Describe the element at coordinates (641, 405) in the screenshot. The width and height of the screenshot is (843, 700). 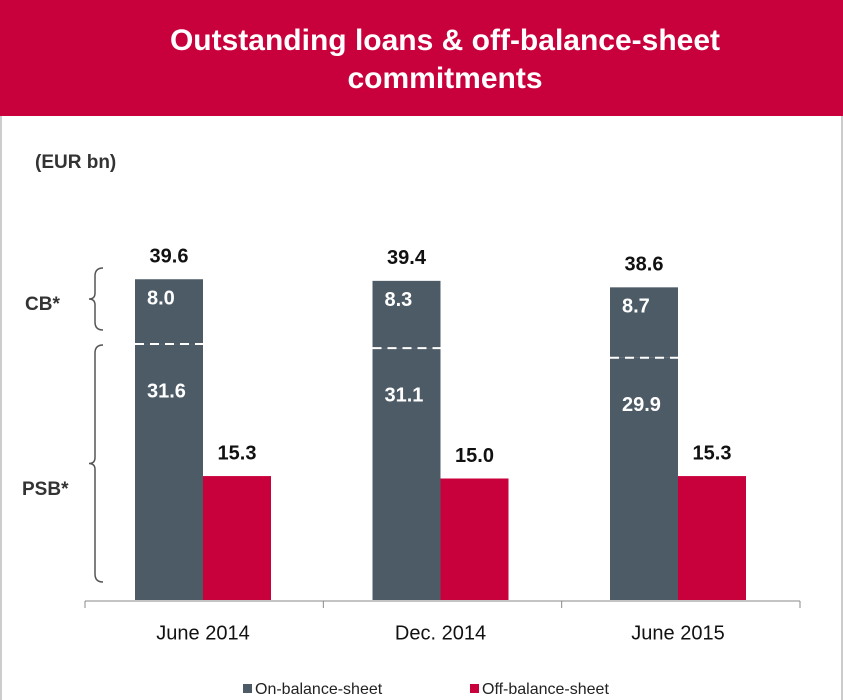
I see `segment-label: 29.9` at that location.